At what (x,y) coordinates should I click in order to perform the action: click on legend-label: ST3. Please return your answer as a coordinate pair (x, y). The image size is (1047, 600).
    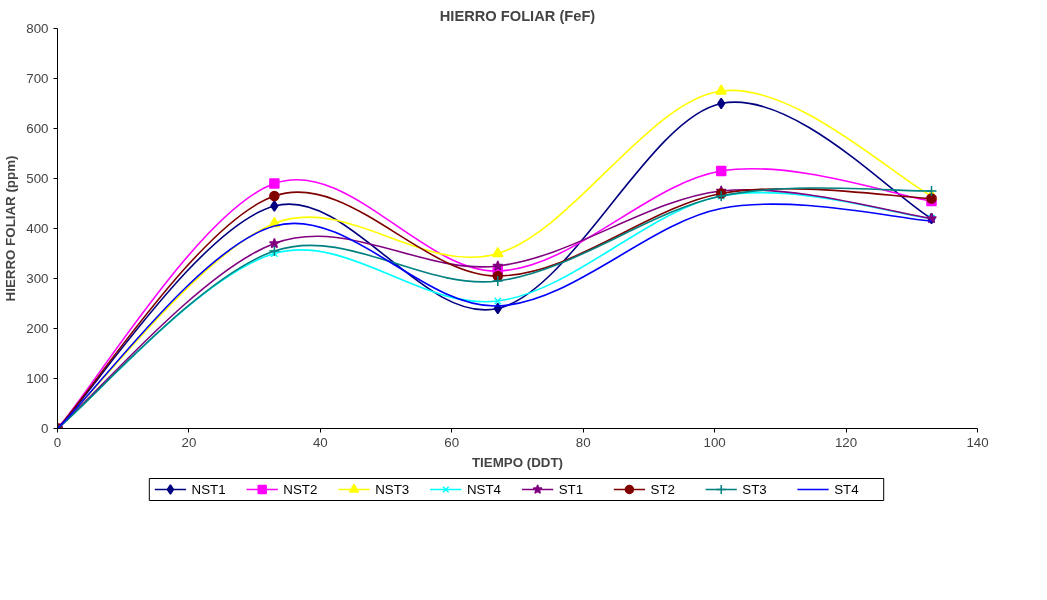
    Looking at the image, I should click on (754, 489).